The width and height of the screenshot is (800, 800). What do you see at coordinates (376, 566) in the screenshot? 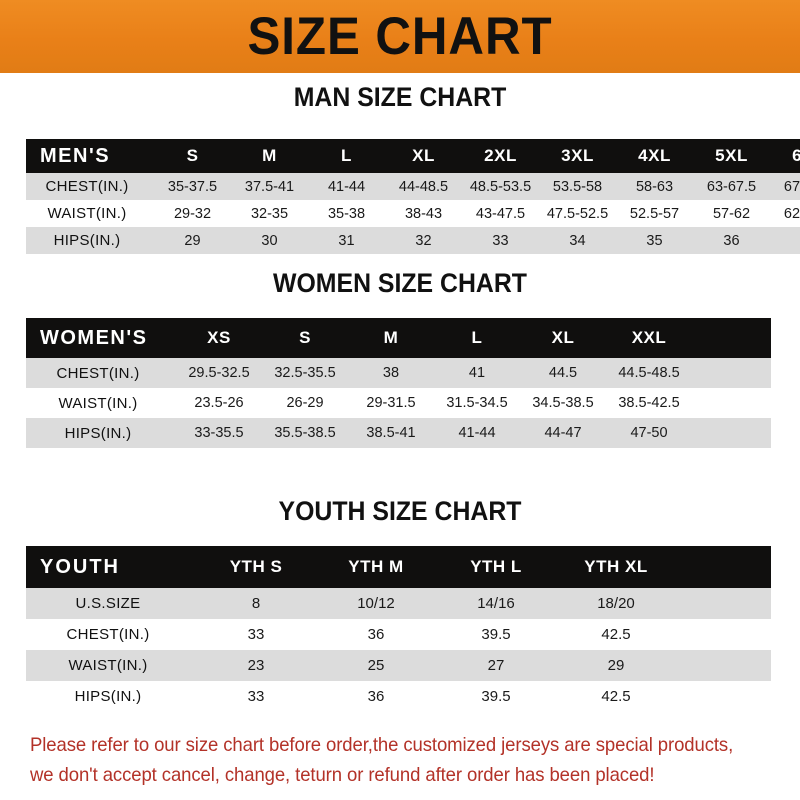
I see `youth-col-header-1: YTH M` at bounding box center [376, 566].